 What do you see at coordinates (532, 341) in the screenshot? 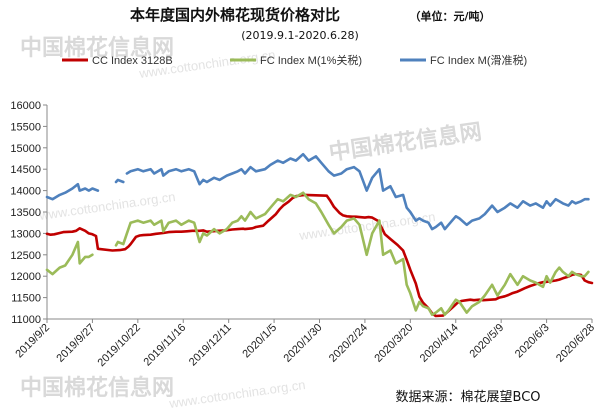
I see `x-tick-label: 2020/6/3` at bounding box center [532, 341].